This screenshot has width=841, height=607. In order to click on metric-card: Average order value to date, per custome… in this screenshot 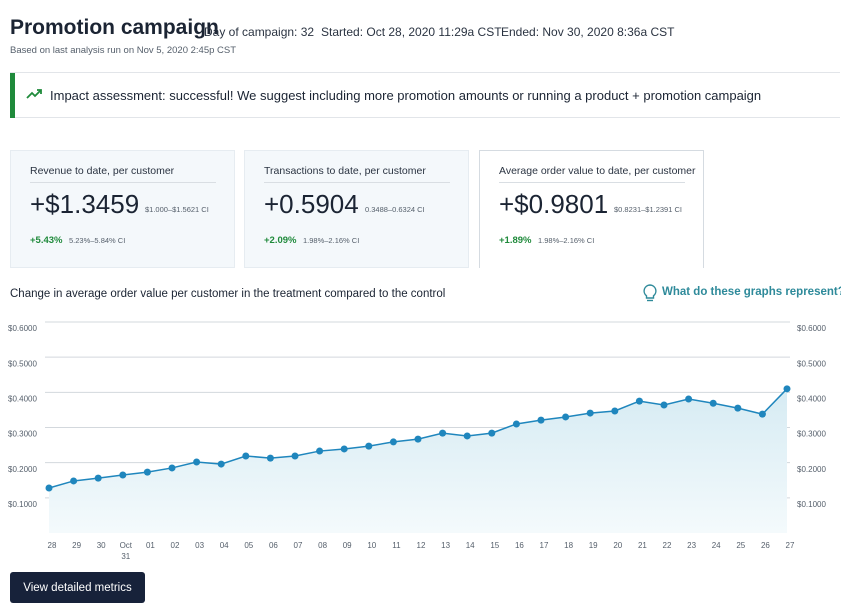, I will do `click(591, 209)`.